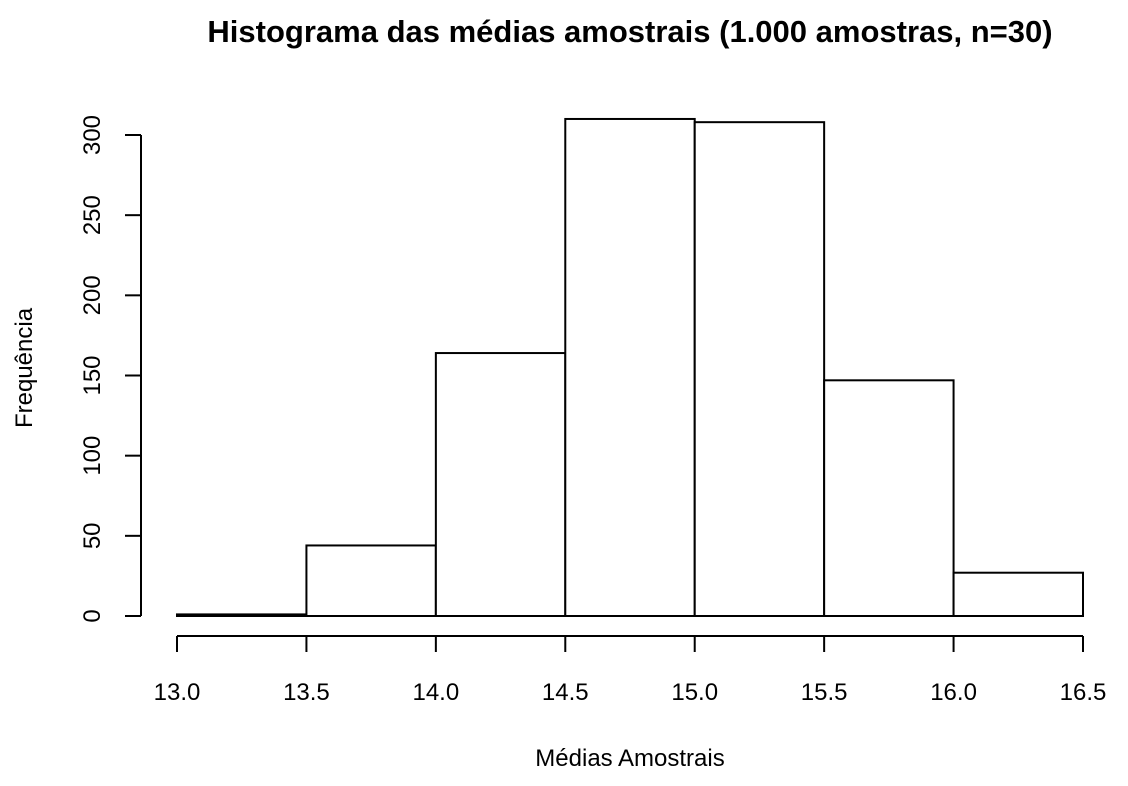 This screenshot has height=786, width=1128. I want to click on x-tick-label: 16.0, so click(953, 692).